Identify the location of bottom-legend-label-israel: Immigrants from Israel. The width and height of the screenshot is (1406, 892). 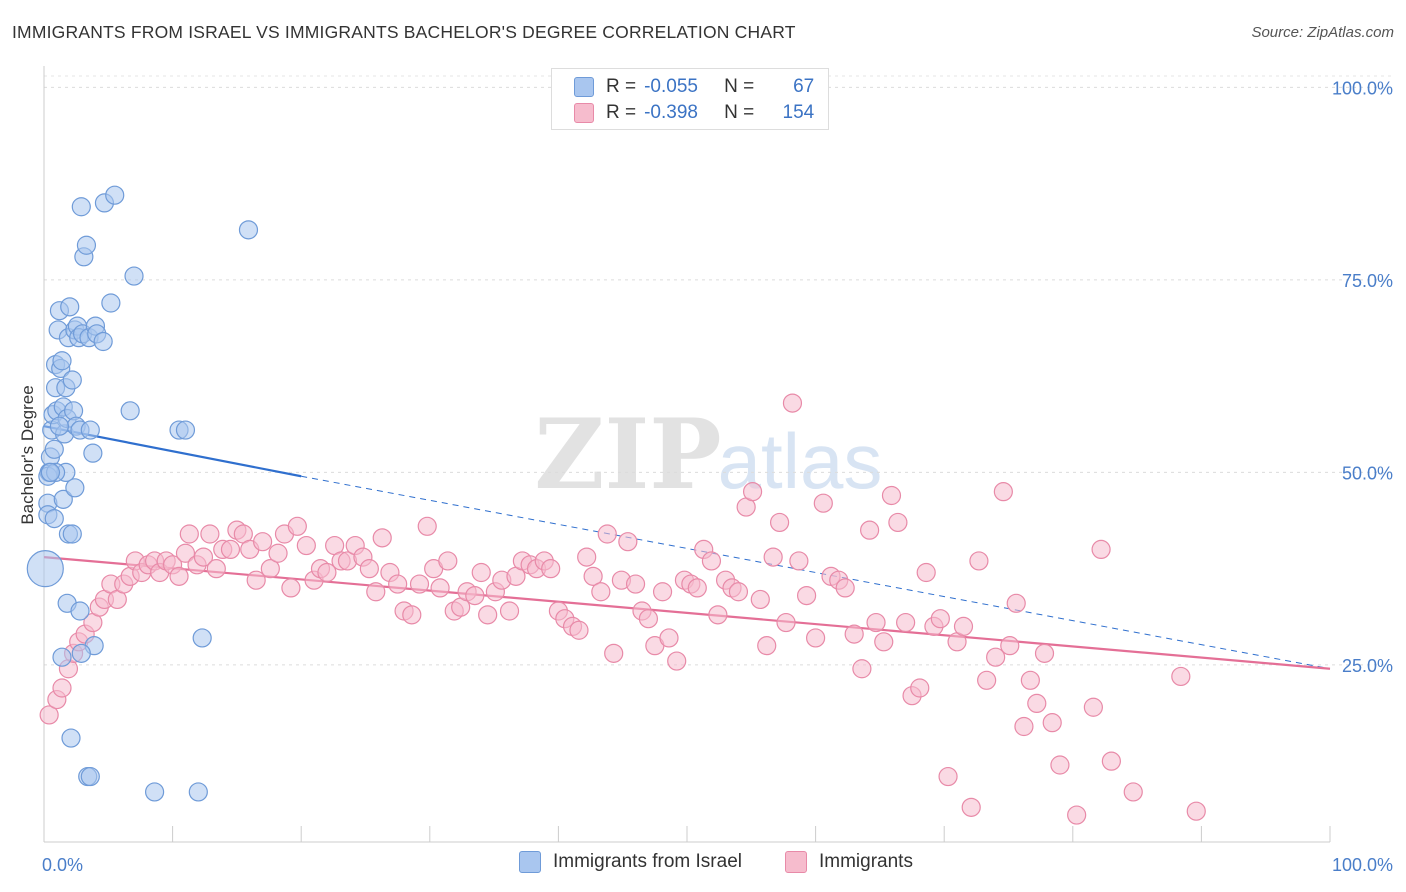
(647, 861).